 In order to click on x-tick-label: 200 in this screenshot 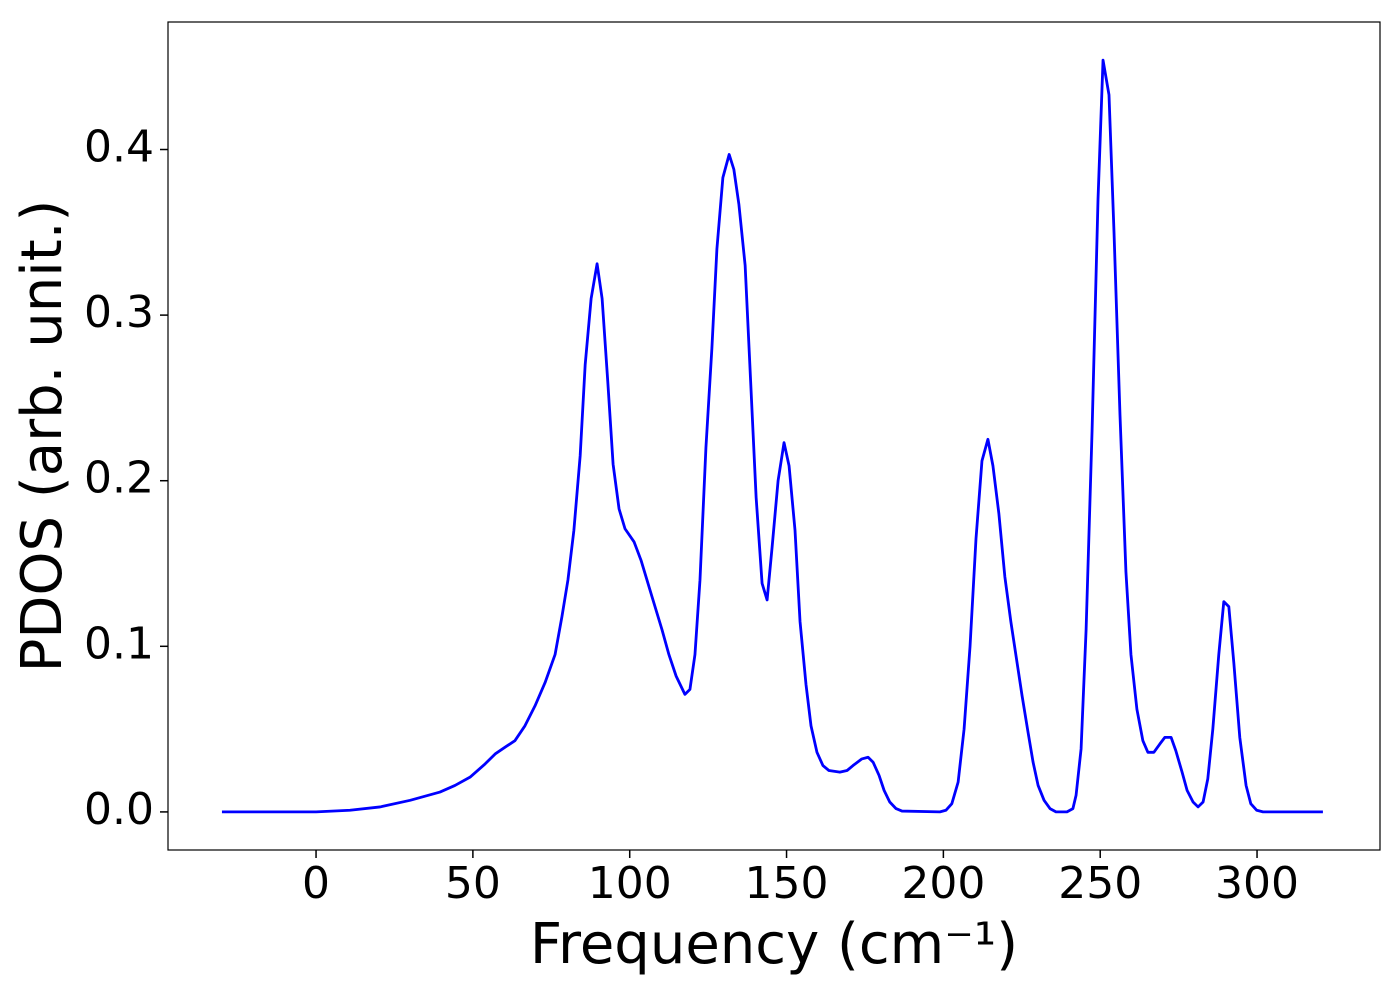, I will do `click(943, 883)`.